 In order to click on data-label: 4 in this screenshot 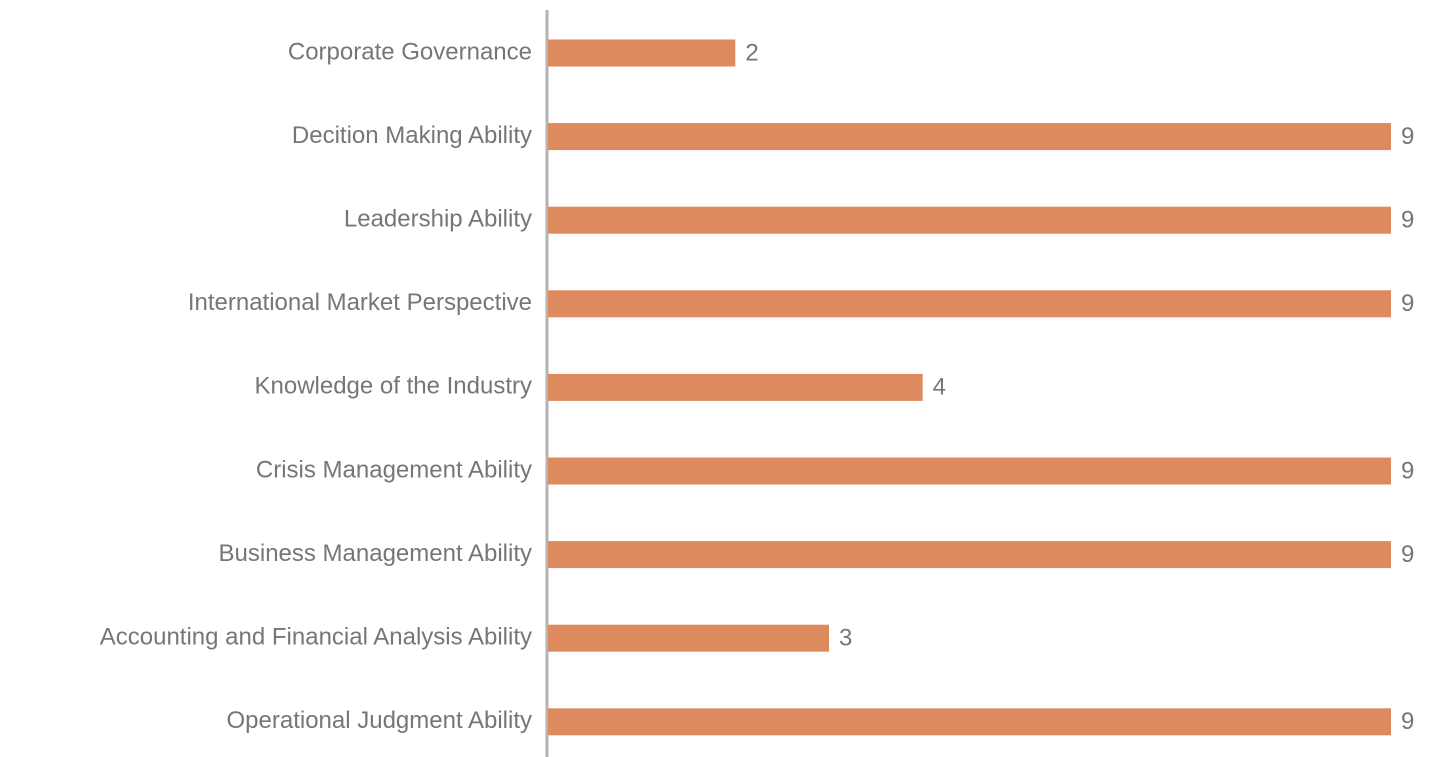, I will do `click(939, 387)`.